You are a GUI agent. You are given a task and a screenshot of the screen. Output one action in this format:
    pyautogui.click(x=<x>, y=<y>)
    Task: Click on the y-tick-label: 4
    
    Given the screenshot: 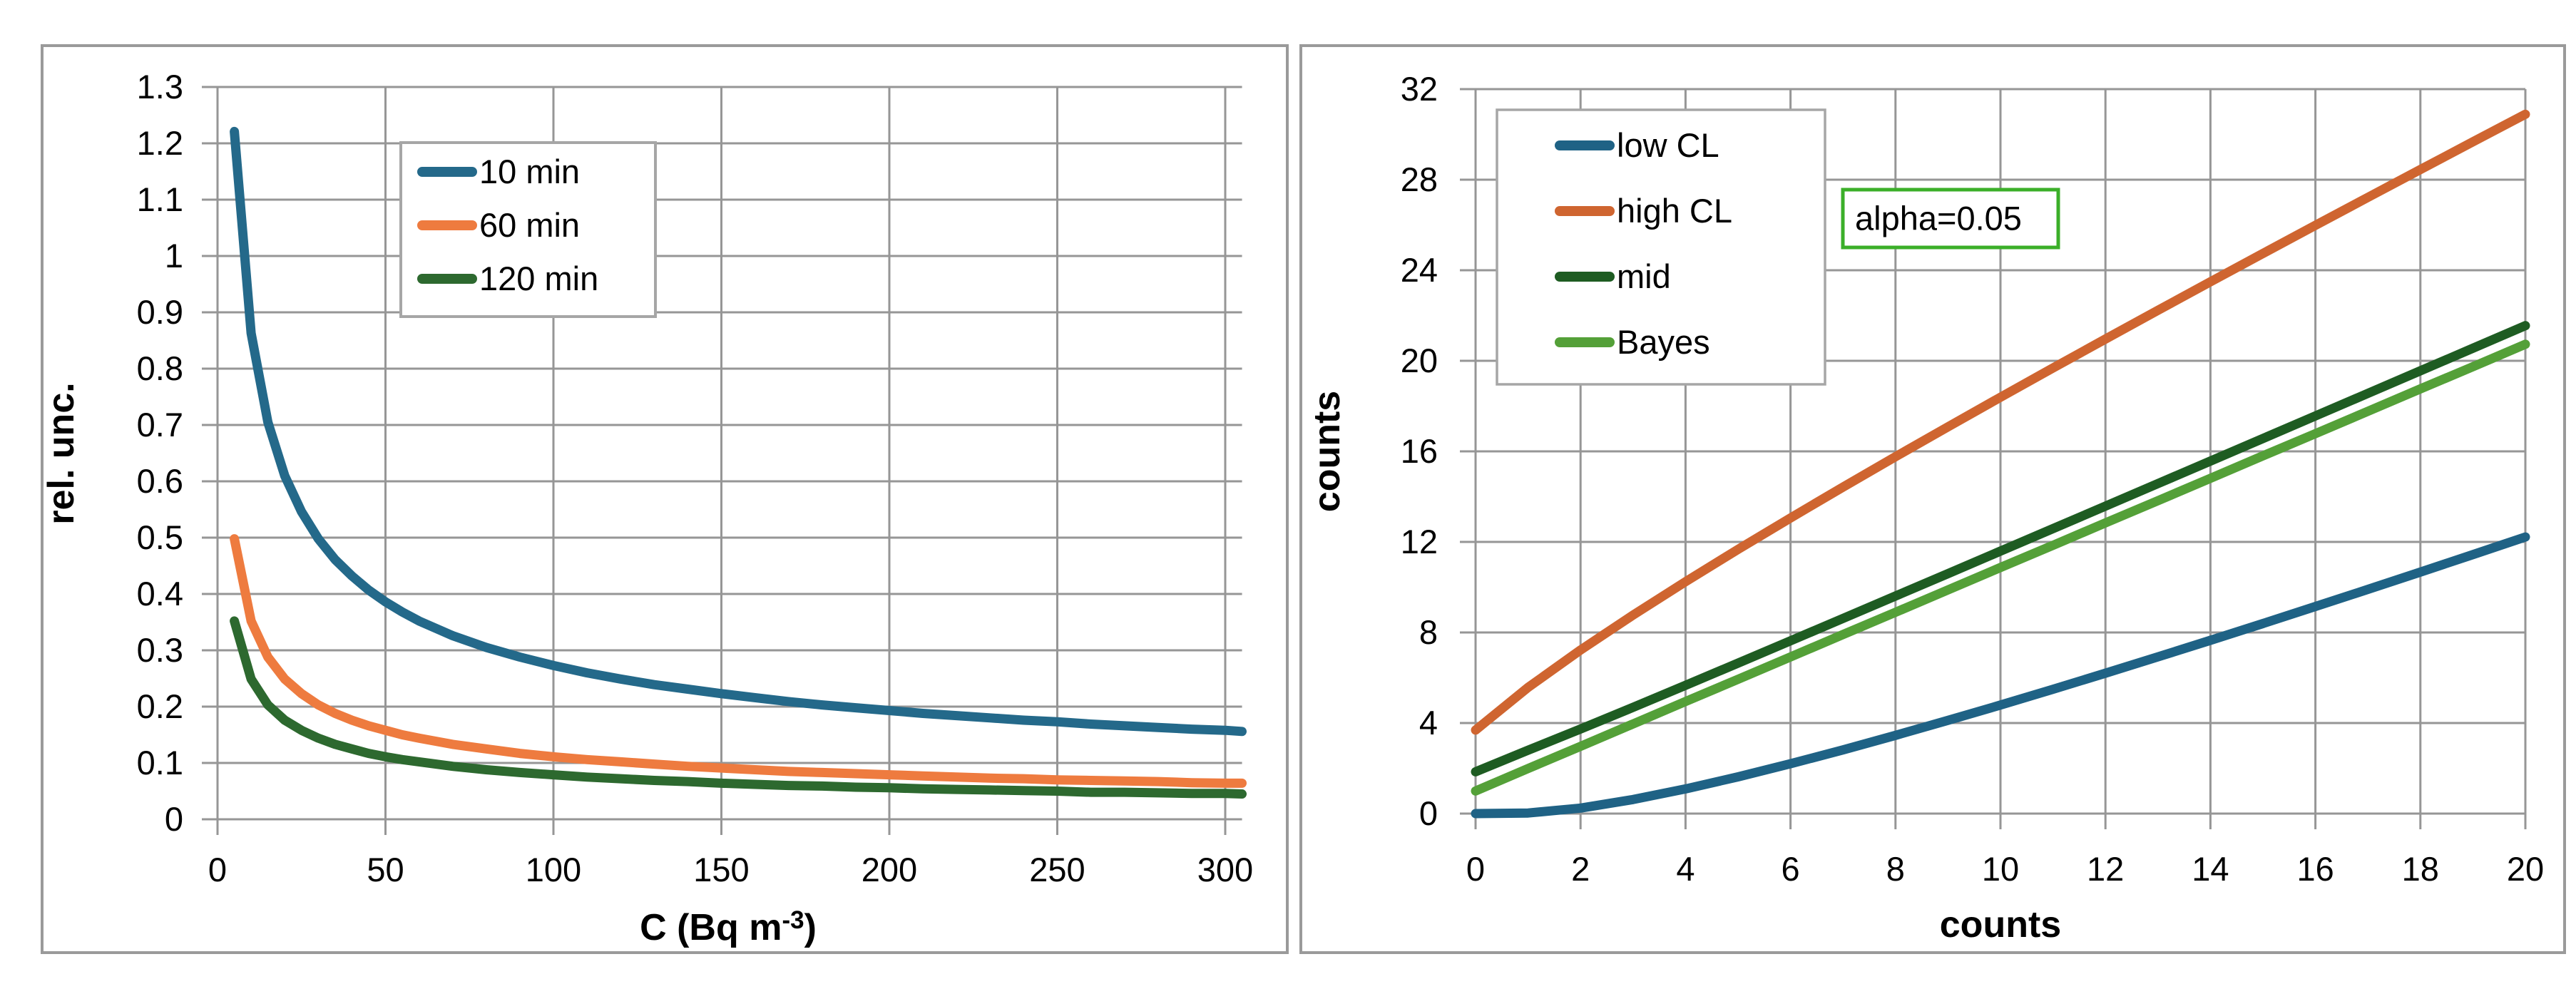 What is the action you would take?
    pyautogui.click(x=1429, y=723)
    